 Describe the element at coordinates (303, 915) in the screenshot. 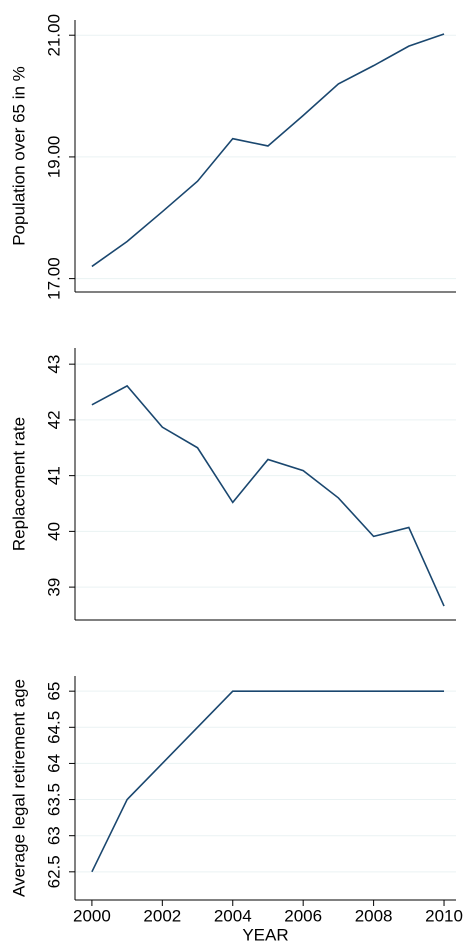

I see `x-tick-label: 2006` at that location.